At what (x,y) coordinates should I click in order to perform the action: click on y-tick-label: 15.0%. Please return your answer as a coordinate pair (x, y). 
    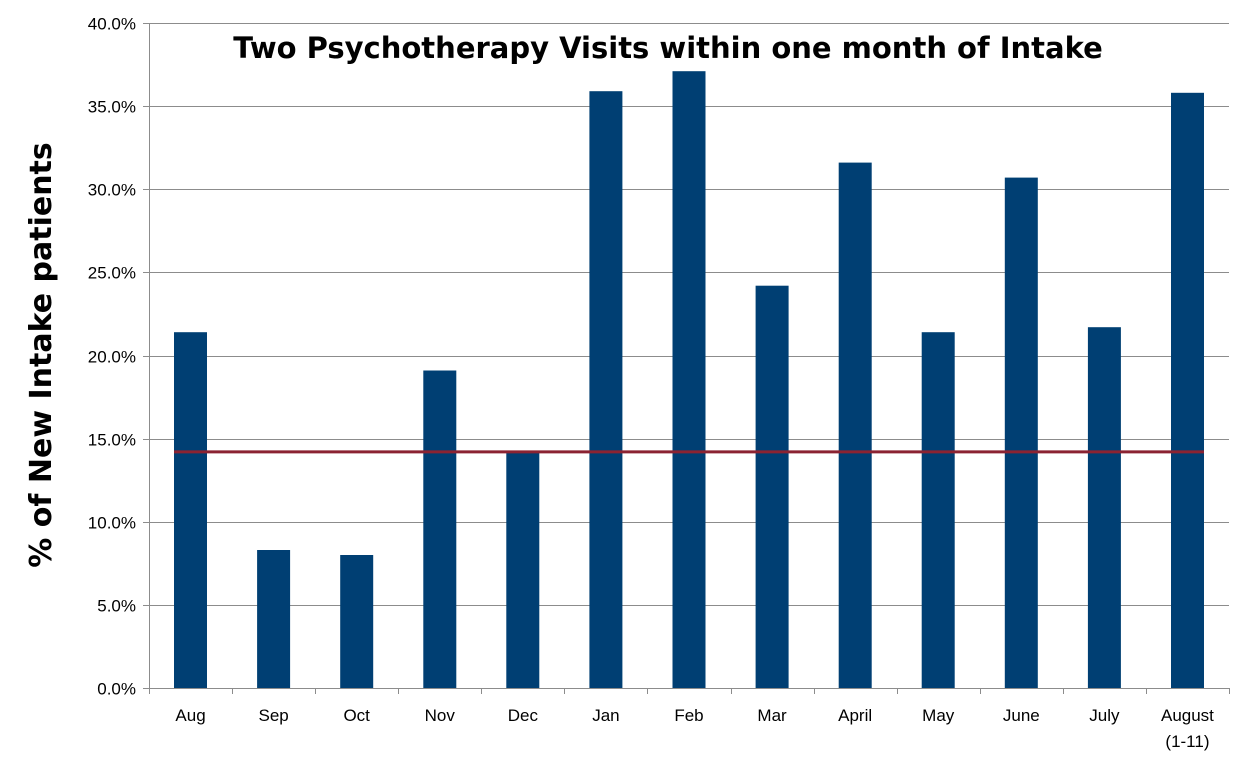
    Looking at the image, I should click on (112, 440).